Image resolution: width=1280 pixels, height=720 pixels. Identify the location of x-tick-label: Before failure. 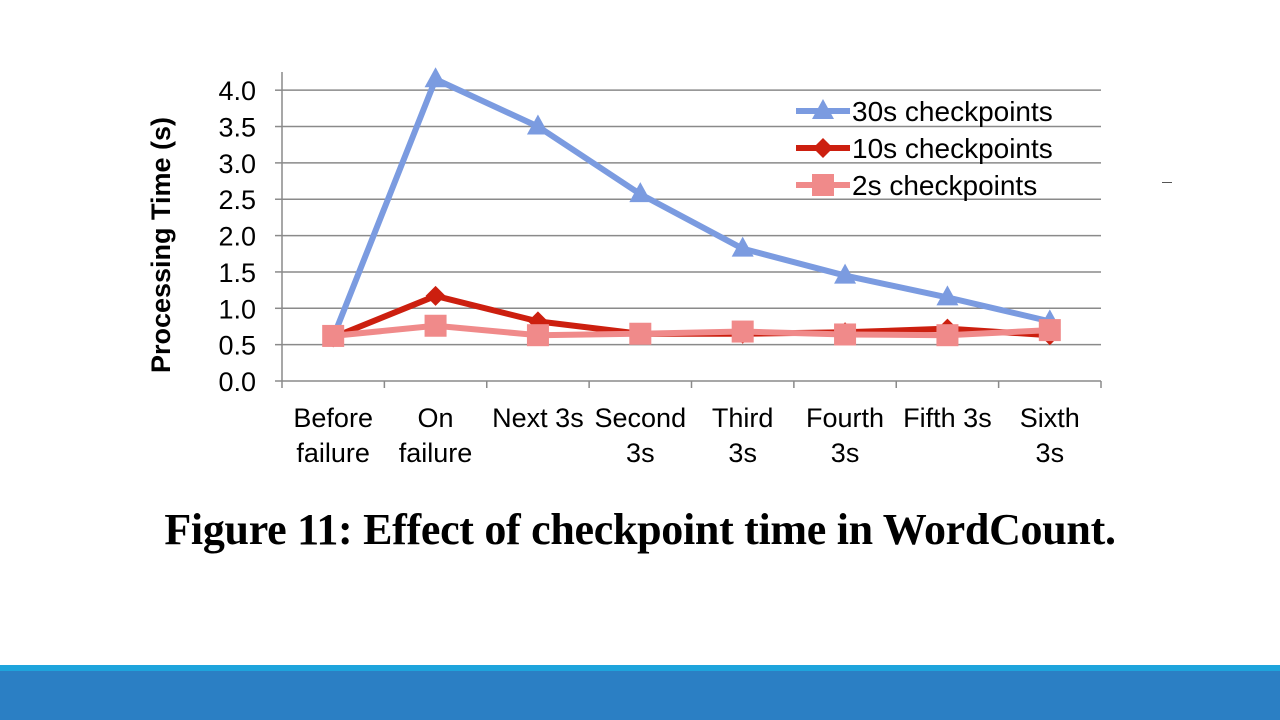
(333, 435).